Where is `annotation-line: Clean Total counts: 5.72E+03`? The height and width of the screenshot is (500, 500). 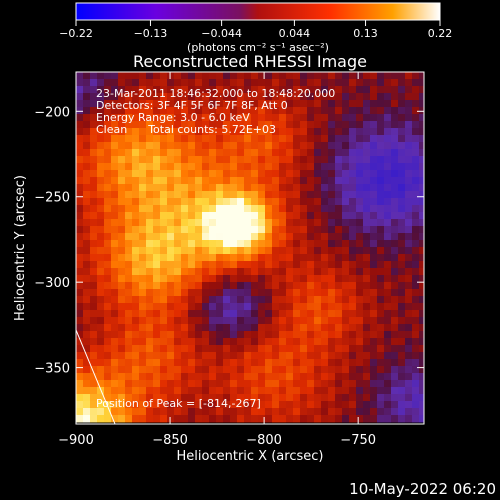
annotation-line: Clean Total counts: 5.72E+03 is located at coordinates (186, 129).